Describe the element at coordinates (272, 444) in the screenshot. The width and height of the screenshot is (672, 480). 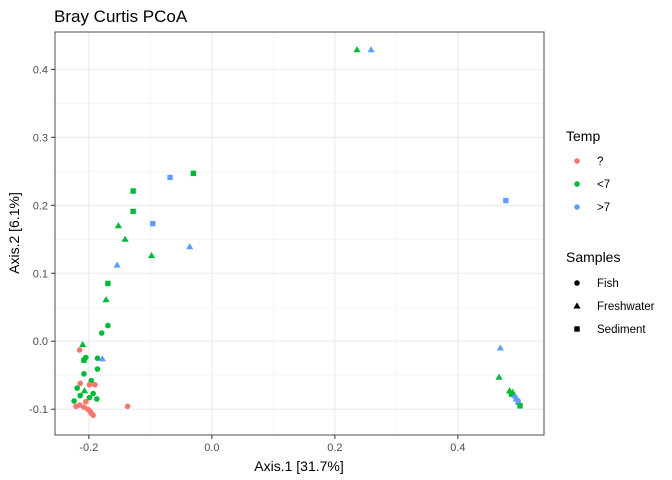
I see `x-axis-ticks: -0.2 0.0 0.2 0.4` at that location.